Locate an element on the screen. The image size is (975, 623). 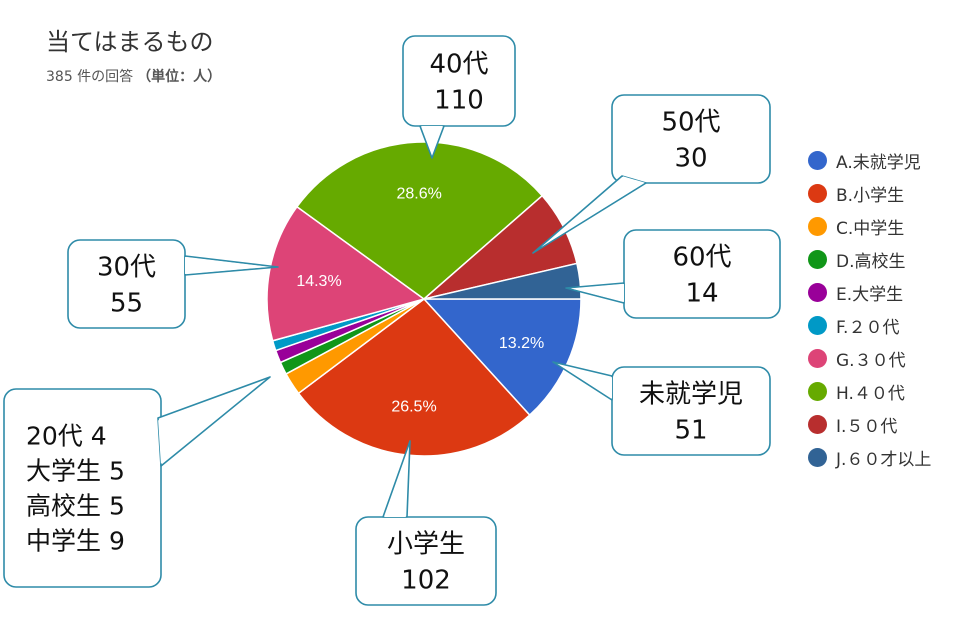
legend-label: G.３０代 is located at coordinates (871, 361).